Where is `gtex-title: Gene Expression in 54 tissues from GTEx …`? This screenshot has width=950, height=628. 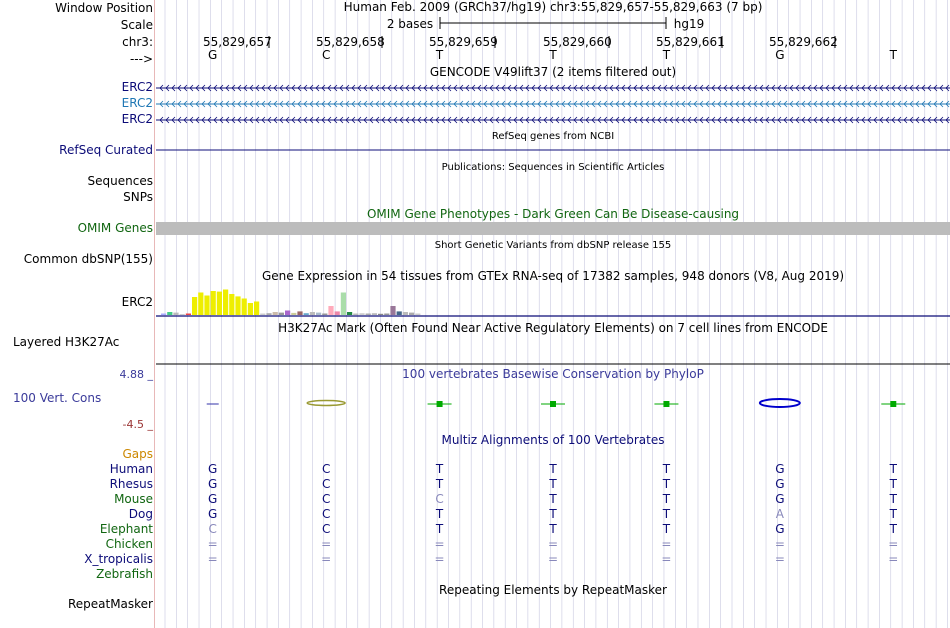
gtex-title: Gene Expression in 54 tissues from GTEx … is located at coordinates (553, 276).